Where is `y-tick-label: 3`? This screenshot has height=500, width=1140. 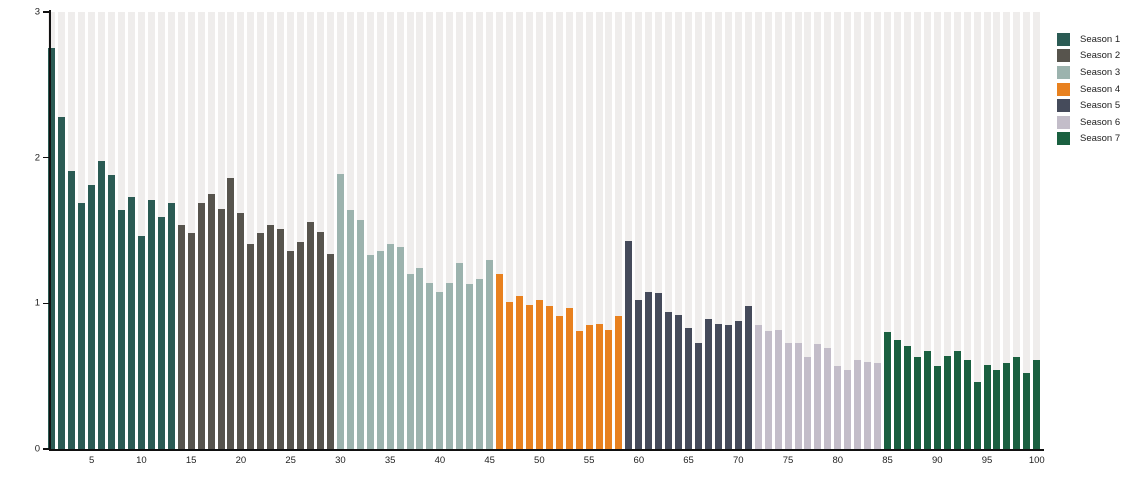
y-tick-label: 3 is located at coordinates (37, 12).